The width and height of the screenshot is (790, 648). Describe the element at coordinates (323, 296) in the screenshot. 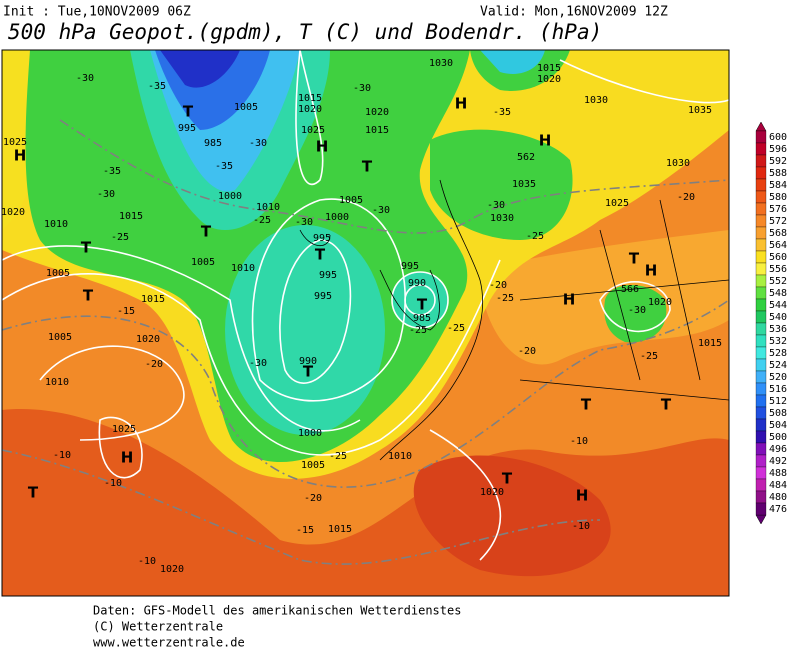

I see `map-label: 995` at that location.